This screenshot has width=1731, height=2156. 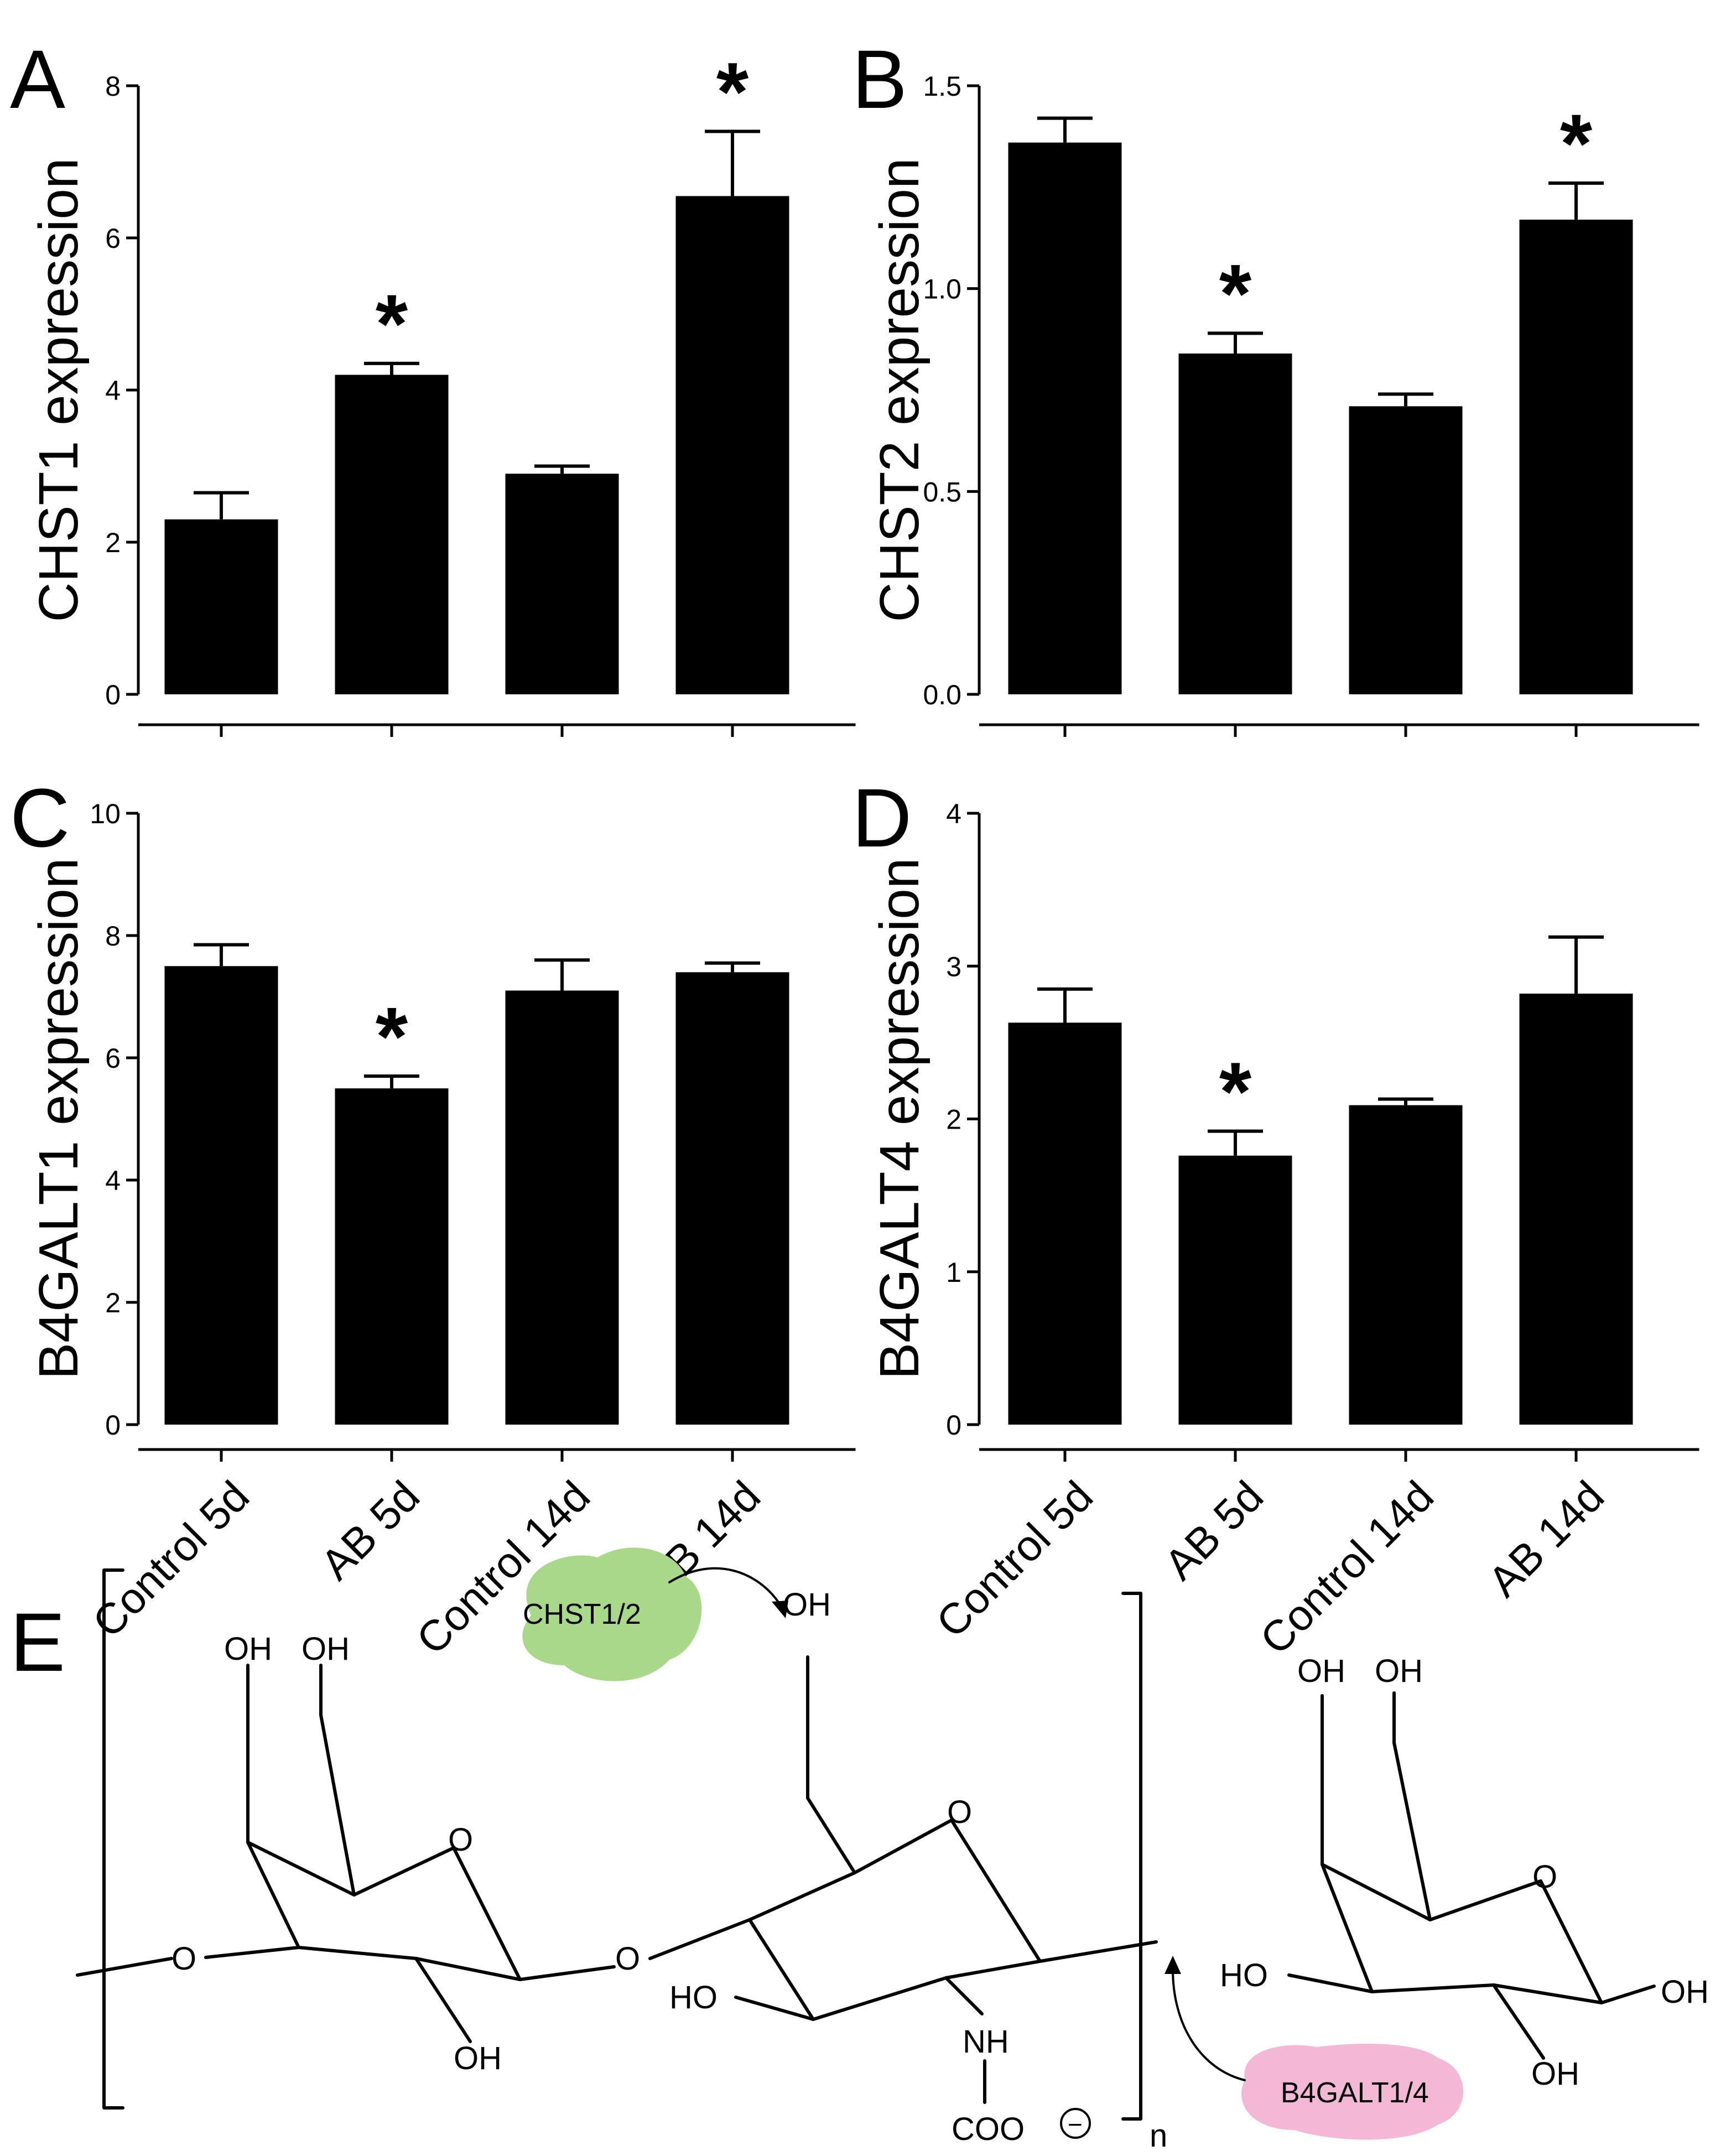 I want to click on oh-c2-right: OH, so click(x=1555, y=2074).